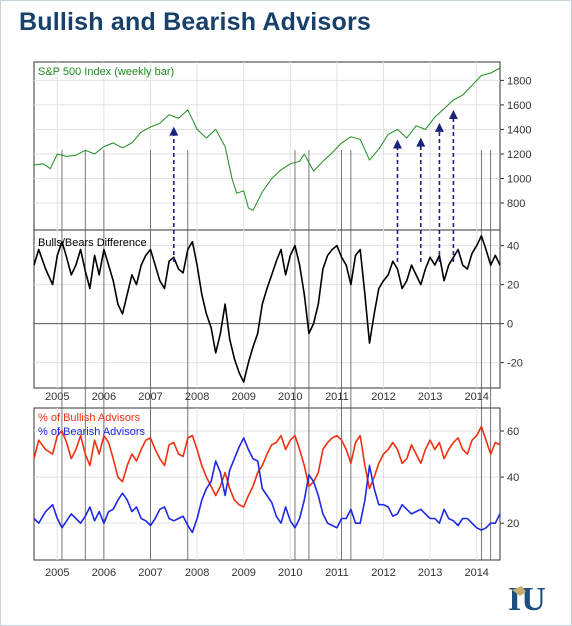 This screenshot has height=626, width=572. I want to click on iu-logo: IU, so click(527, 598).